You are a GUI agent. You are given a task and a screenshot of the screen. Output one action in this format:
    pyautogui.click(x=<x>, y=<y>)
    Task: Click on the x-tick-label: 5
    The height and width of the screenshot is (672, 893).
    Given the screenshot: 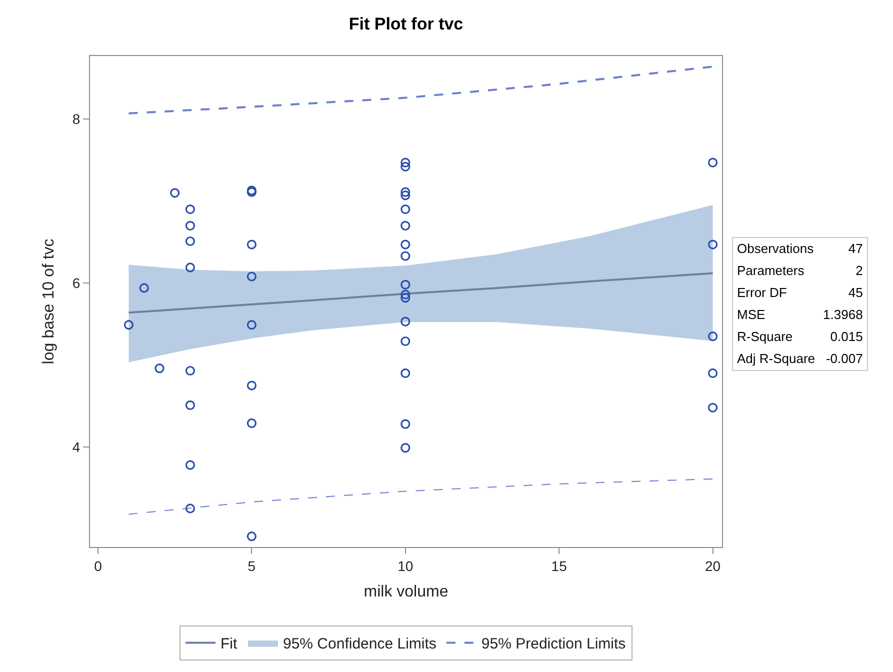 What is the action you would take?
    pyautogui.click(x=252, y=566)
    